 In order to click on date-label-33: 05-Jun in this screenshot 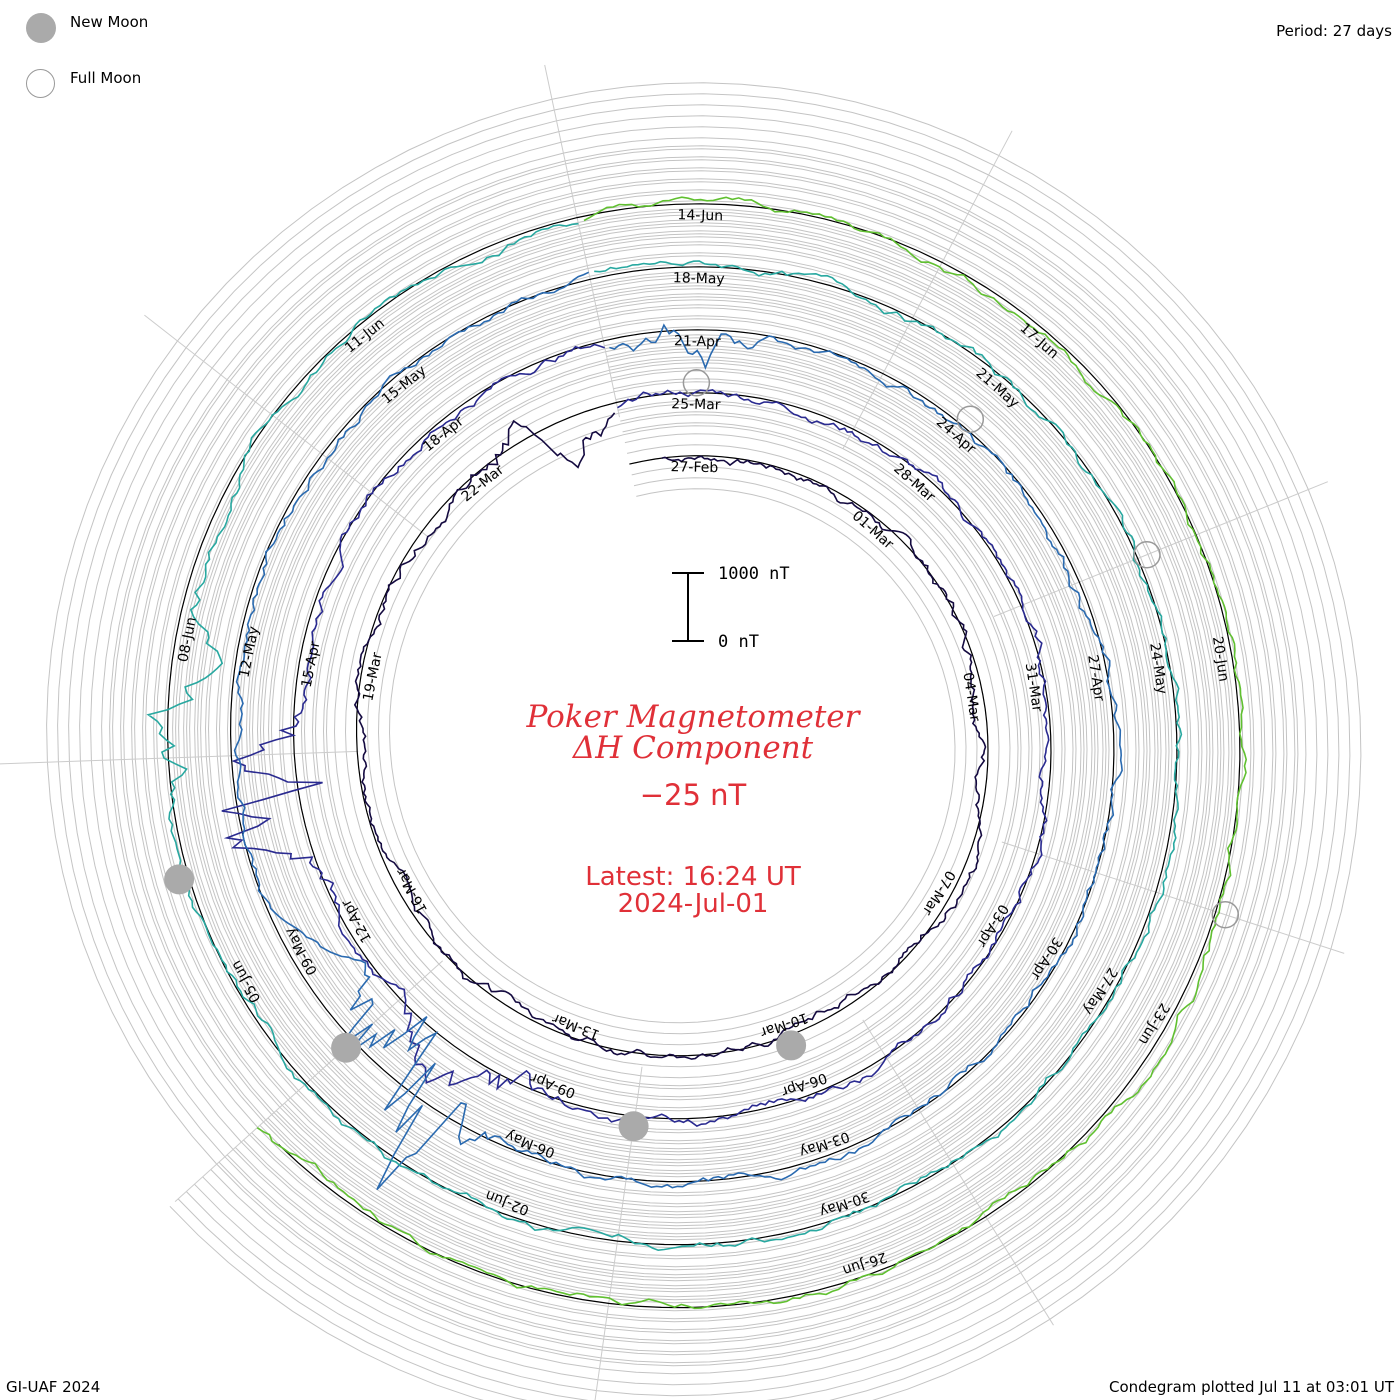, I will do `click(246, 982)`.